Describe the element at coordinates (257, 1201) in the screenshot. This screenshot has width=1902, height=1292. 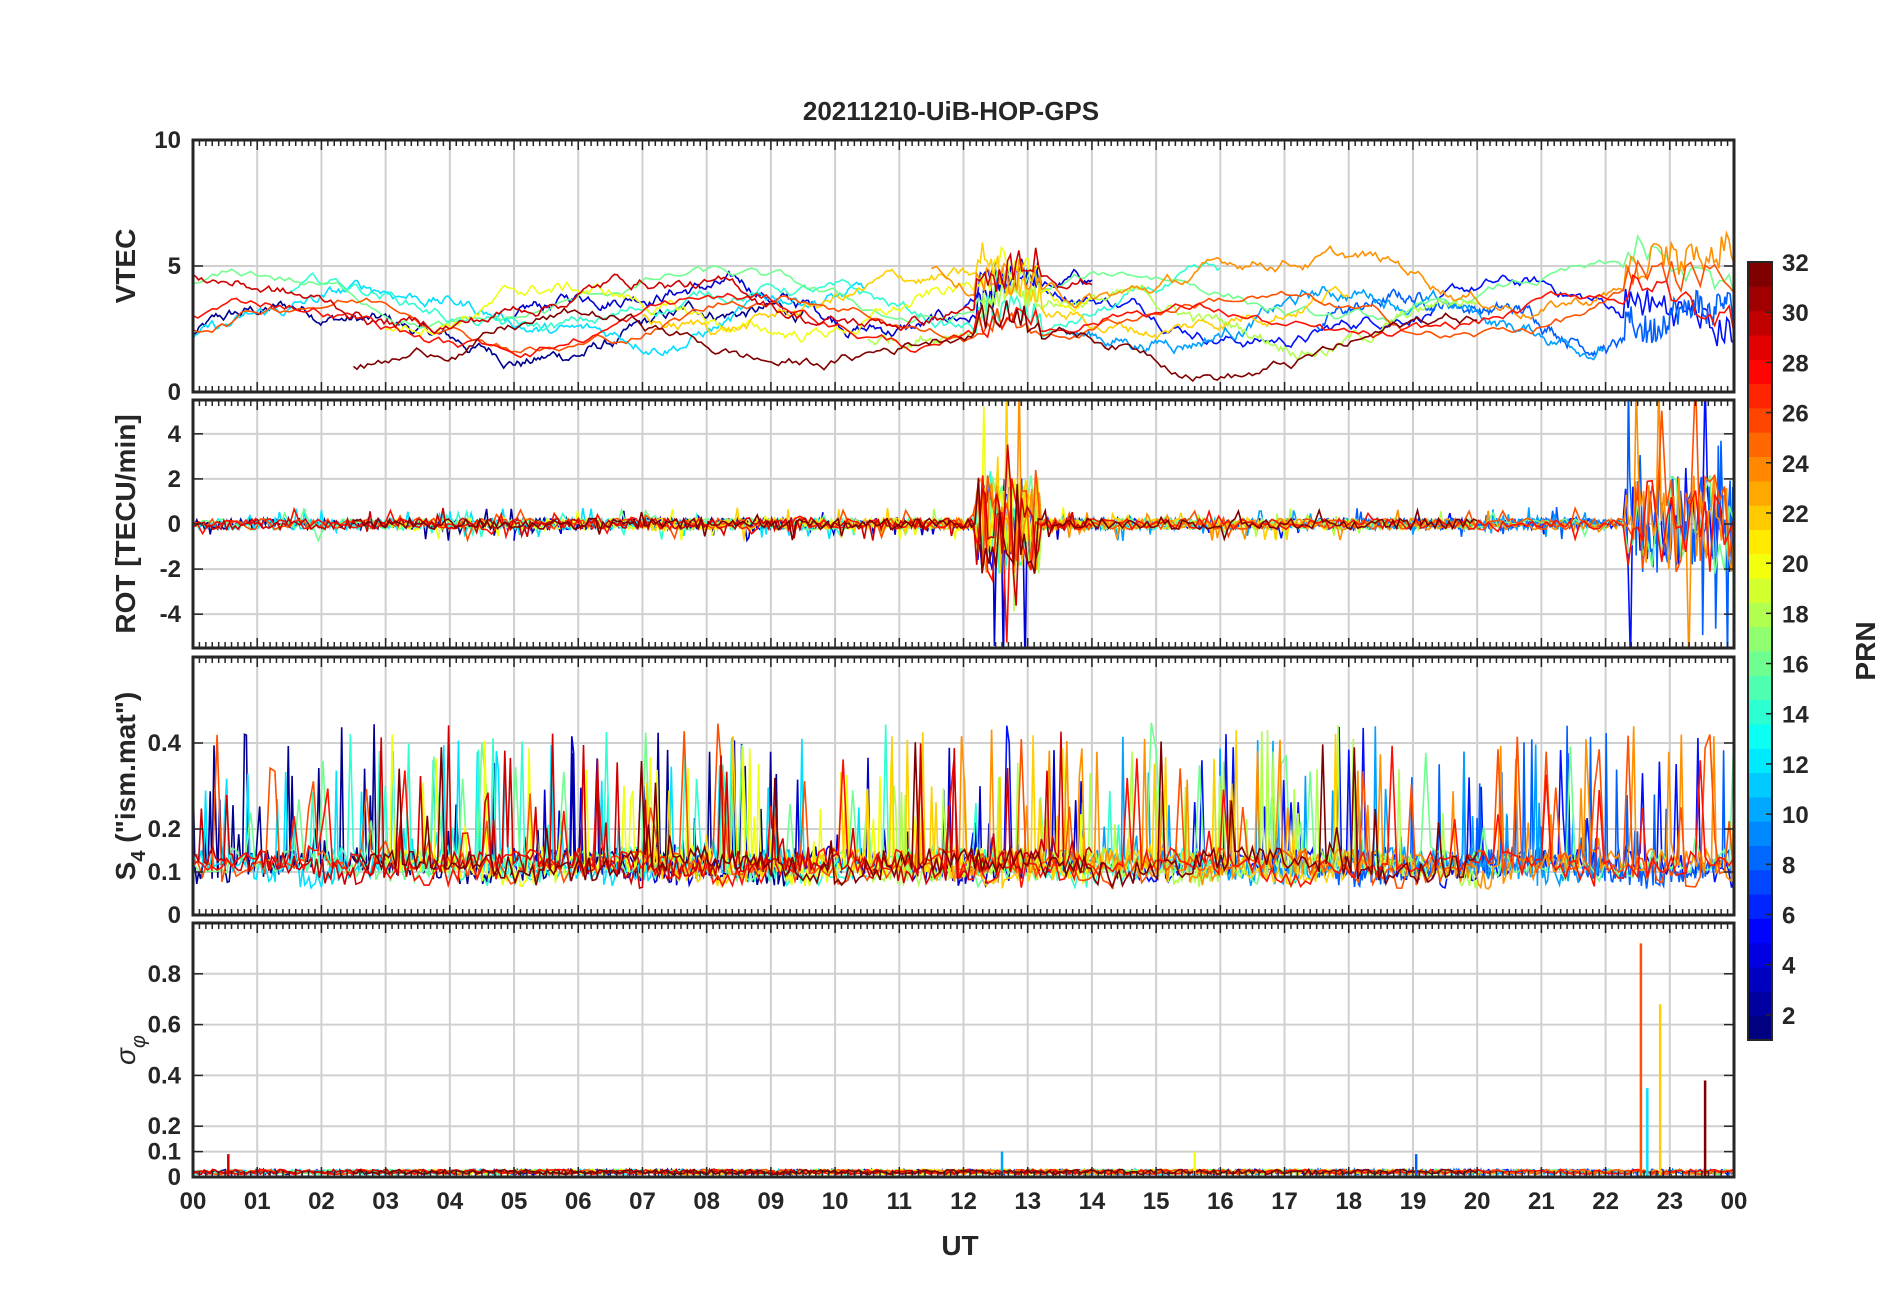
I see `x-tick-label: 01` at that location.